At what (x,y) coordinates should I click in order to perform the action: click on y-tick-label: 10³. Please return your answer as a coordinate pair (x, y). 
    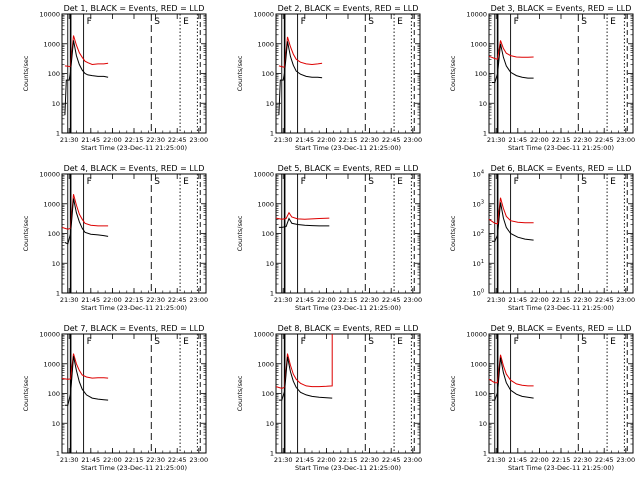
    Looking at the image, I should click on (478, 203).